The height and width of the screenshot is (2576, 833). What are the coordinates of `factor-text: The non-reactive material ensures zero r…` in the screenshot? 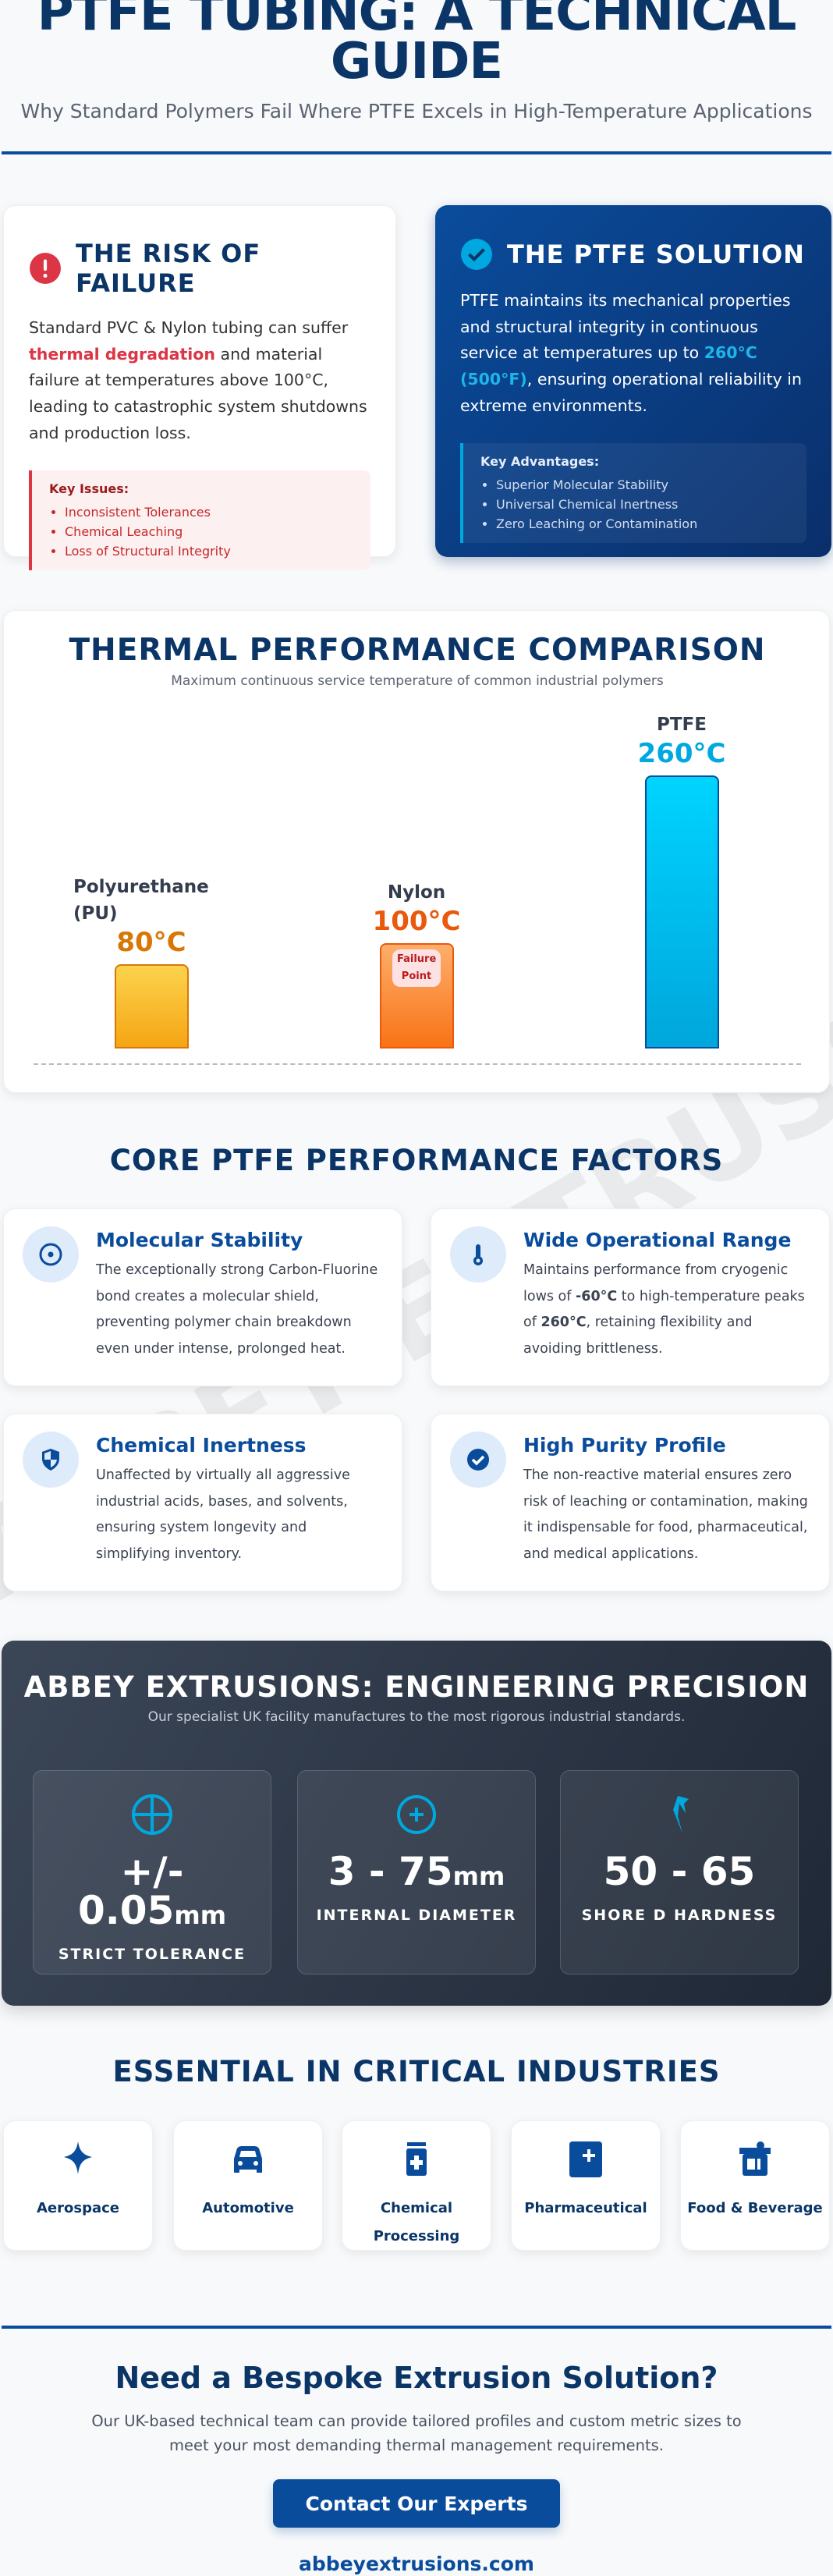 It's located at (665, 1514).